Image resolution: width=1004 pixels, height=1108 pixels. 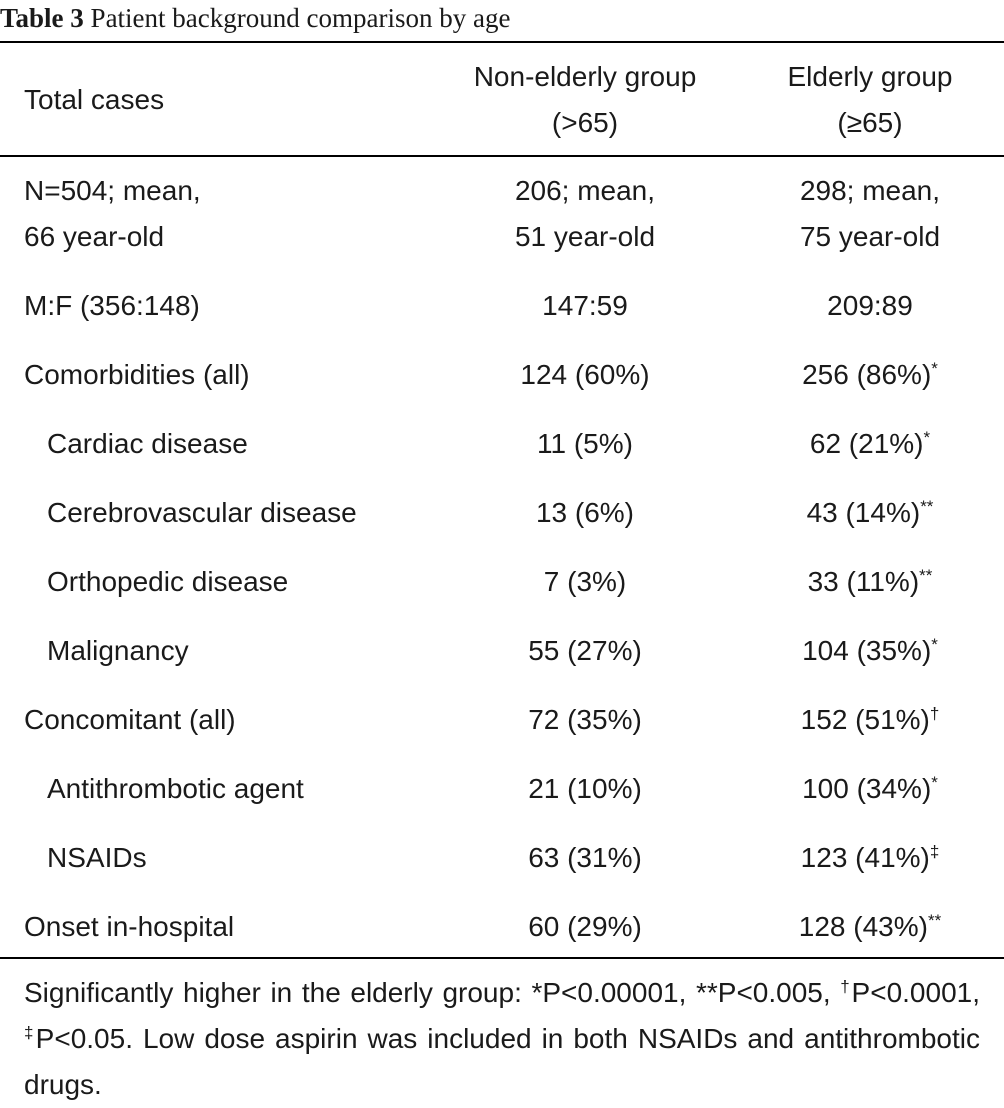 I want to click on row-label: M:F (356:148), so click(x=112, y=305).